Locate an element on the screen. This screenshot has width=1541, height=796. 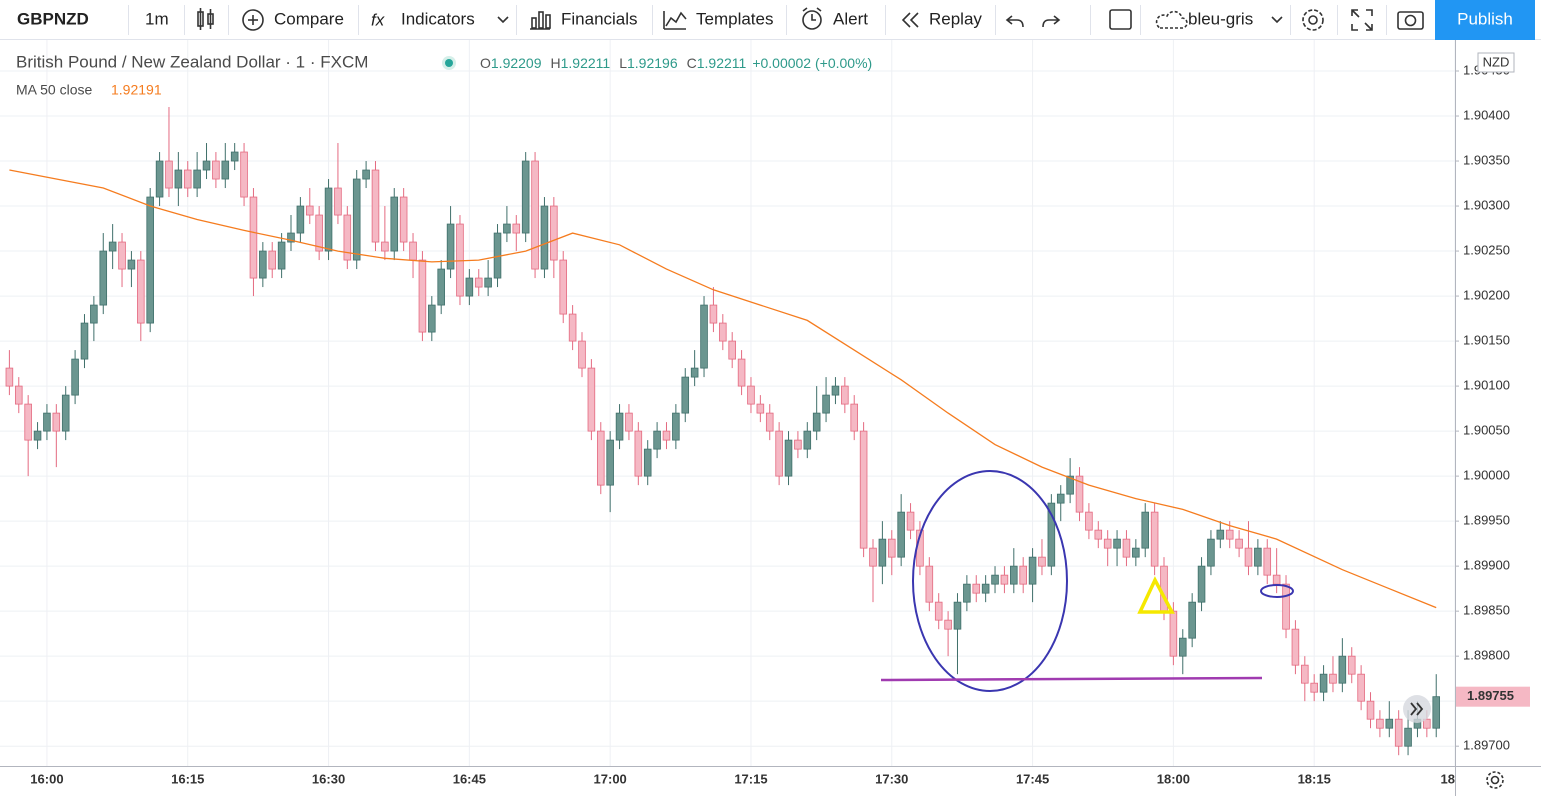
compare-icon is located at coordinates (253, 20).